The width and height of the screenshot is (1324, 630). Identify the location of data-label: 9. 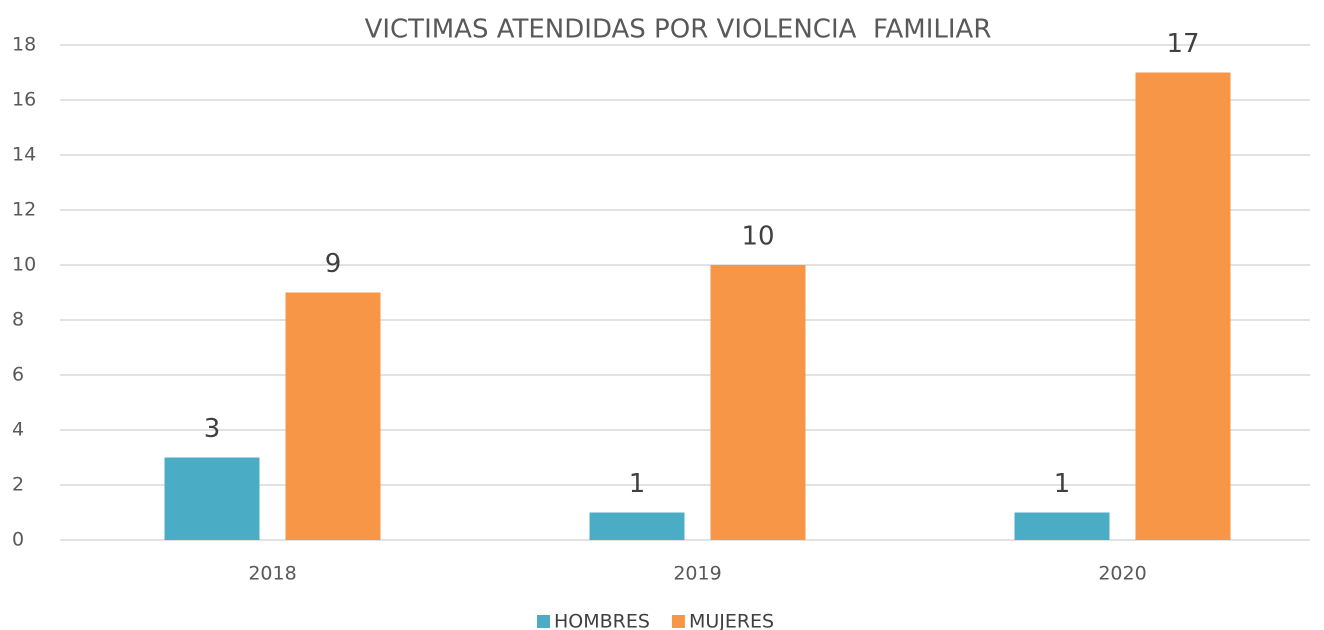
(333, 264).